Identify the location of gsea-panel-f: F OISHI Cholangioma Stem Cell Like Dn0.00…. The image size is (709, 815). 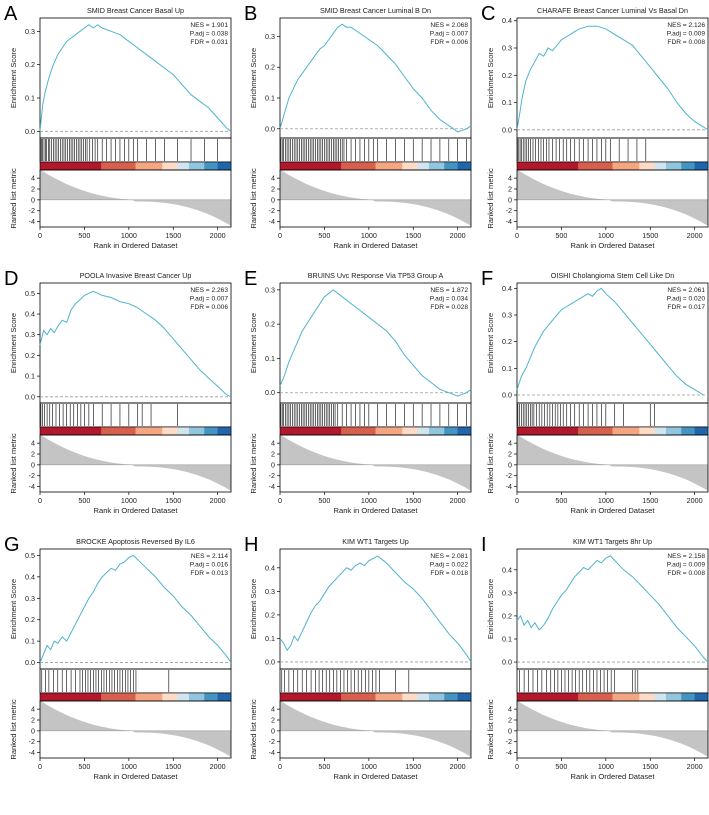
(595, 391).